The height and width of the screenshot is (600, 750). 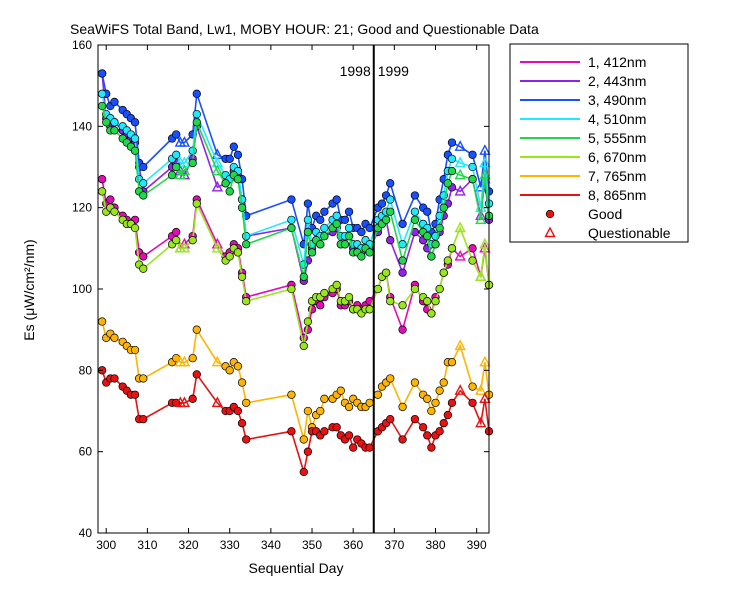 What do you see at coordinates (617, 157) in the screenshot?
I see `legend-label: 6, 670nm` at bounding box center [617, 157].